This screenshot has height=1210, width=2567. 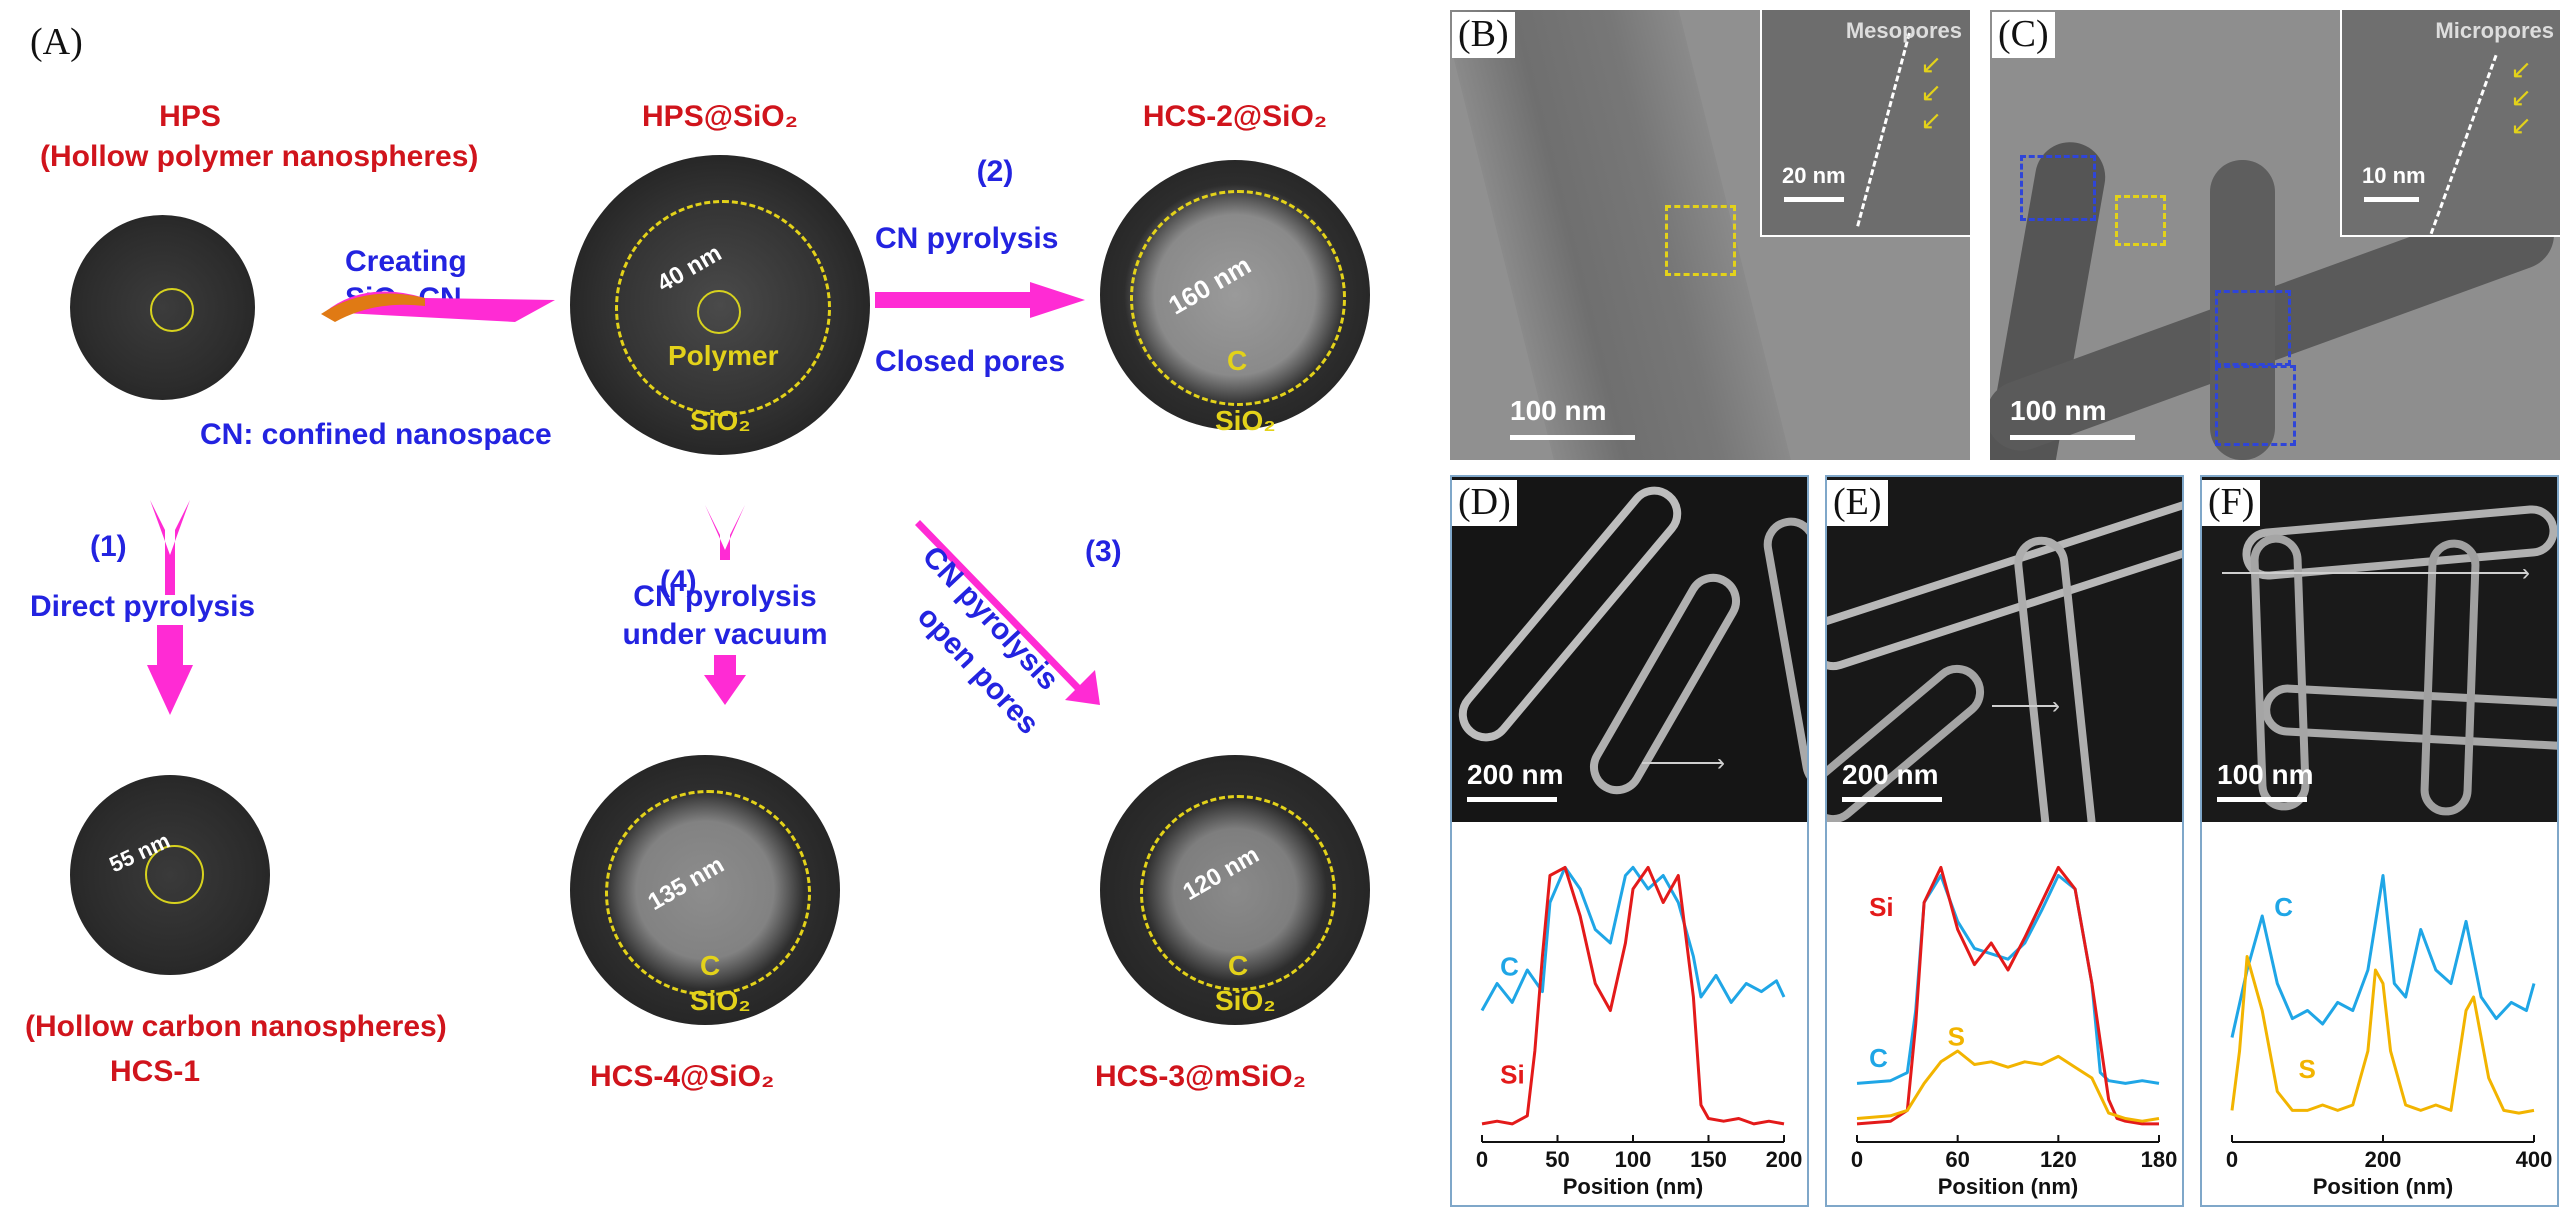 I want to click on series-label-F-S: S, so click(x=2306, y=1069).